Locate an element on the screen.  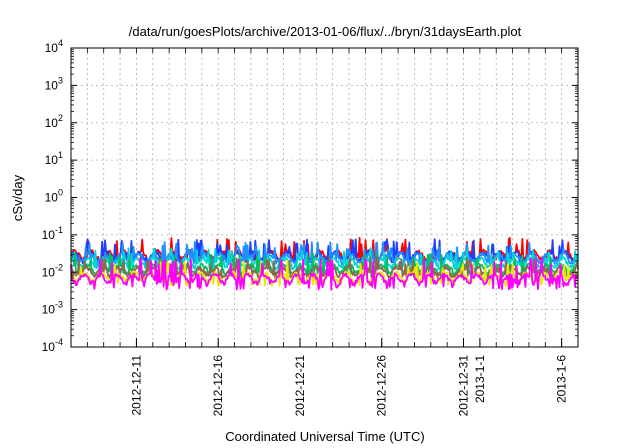
y-tick-label: 10⁻¹ is located at coordinates (52, 233).